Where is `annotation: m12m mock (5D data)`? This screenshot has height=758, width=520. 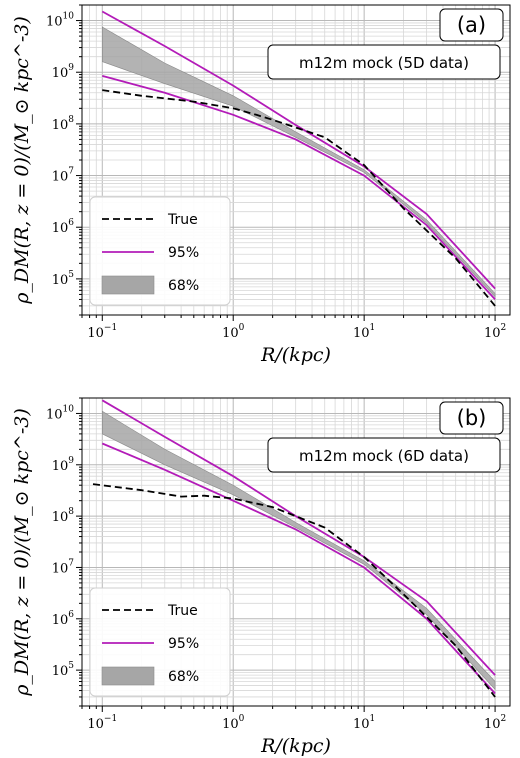
annotation: m12m mock (5D data) is located at coordinates (384, 63).